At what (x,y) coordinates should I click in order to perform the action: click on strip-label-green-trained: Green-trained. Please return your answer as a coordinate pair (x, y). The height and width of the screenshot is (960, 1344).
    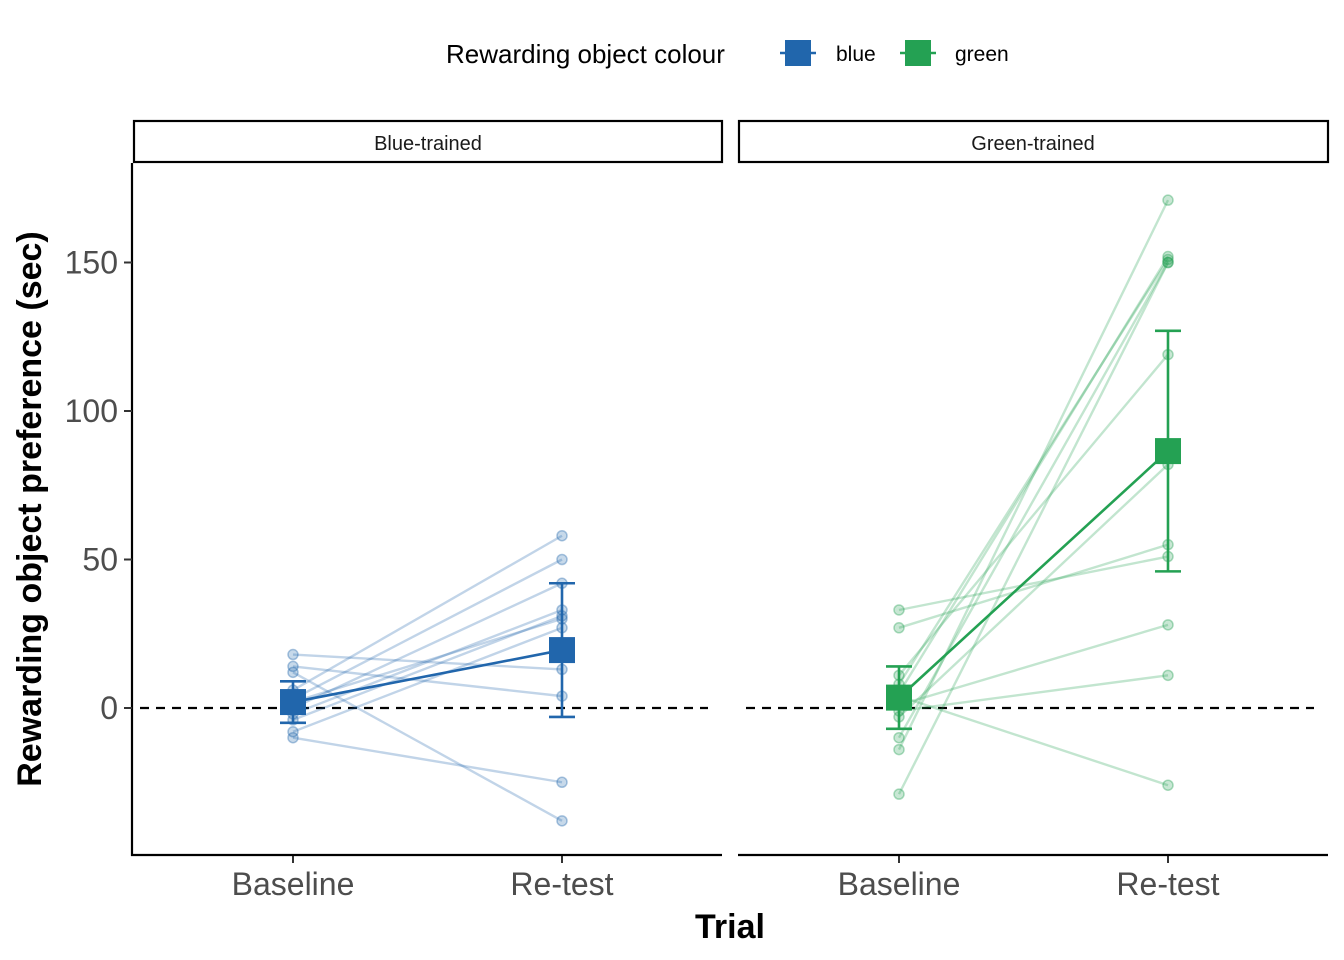
    Looking at the image, I should click on (1032, 144).